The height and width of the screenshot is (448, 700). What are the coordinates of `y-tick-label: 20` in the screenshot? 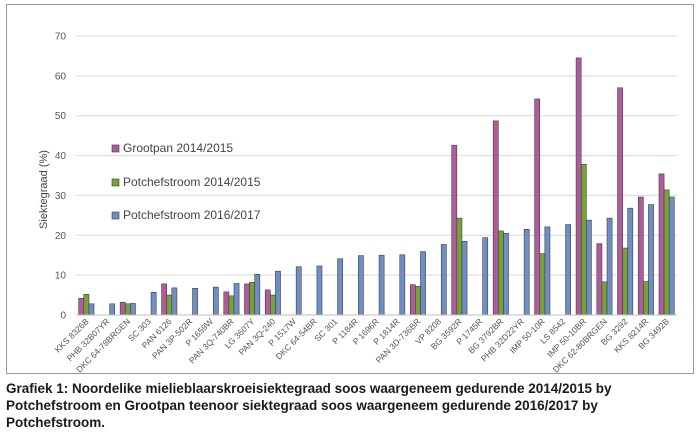 It's located at (61, 236).